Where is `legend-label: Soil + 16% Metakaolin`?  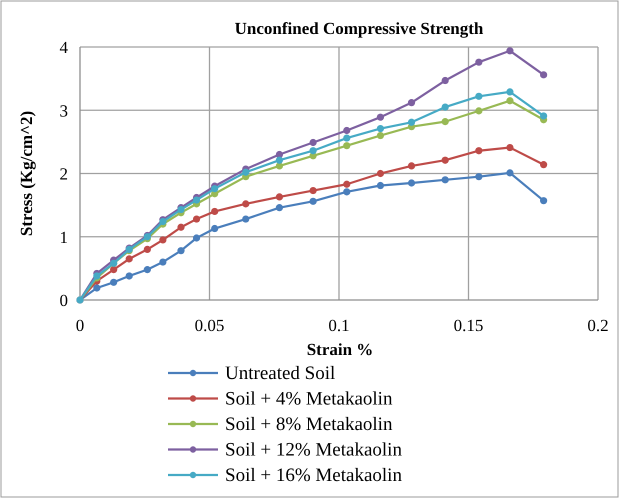 legend-label: Soil + 16% Metakaolin is located at coordinates (313, 475).